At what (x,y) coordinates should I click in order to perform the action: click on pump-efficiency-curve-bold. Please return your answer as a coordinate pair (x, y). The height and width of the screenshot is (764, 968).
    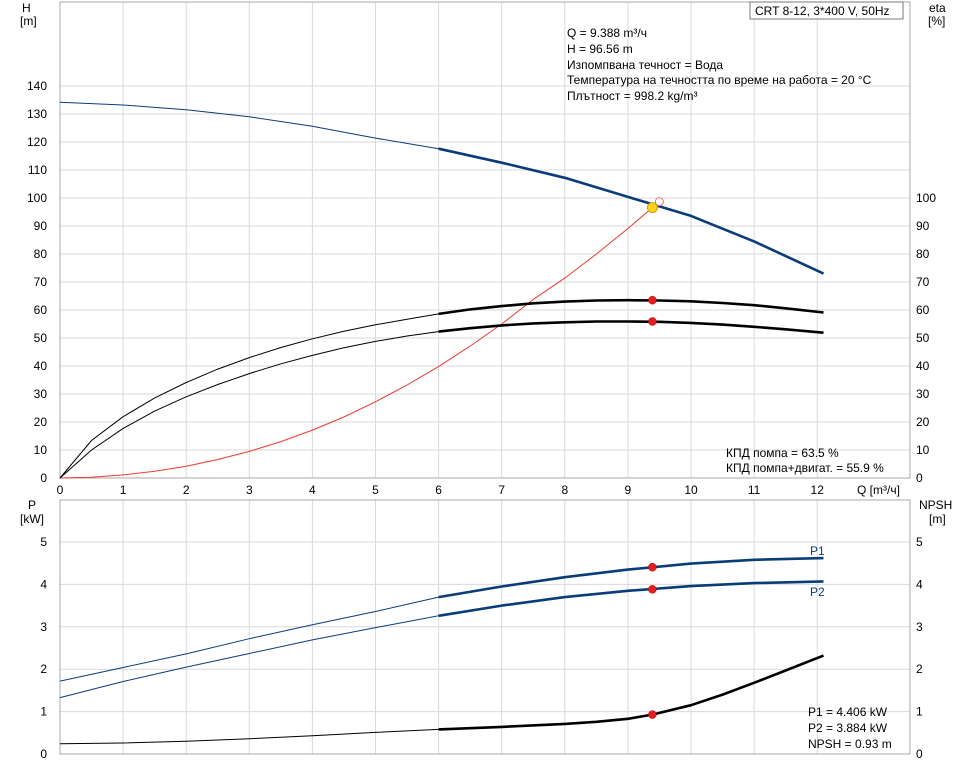
    Looking at the image, I should click on (631, 307).